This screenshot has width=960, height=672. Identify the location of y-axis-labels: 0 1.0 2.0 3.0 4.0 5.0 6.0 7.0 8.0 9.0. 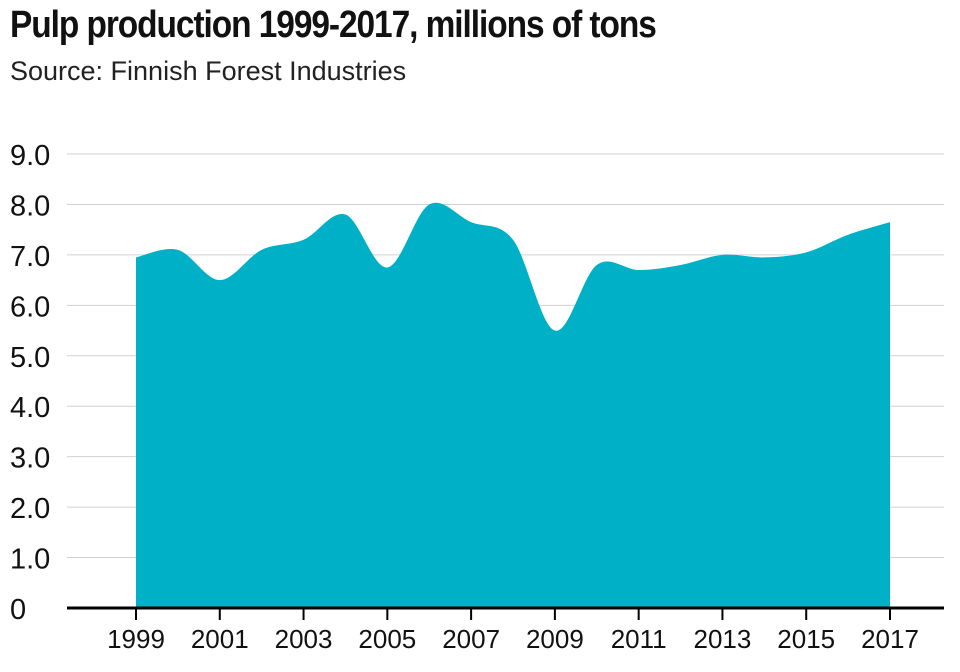
(30, 383).